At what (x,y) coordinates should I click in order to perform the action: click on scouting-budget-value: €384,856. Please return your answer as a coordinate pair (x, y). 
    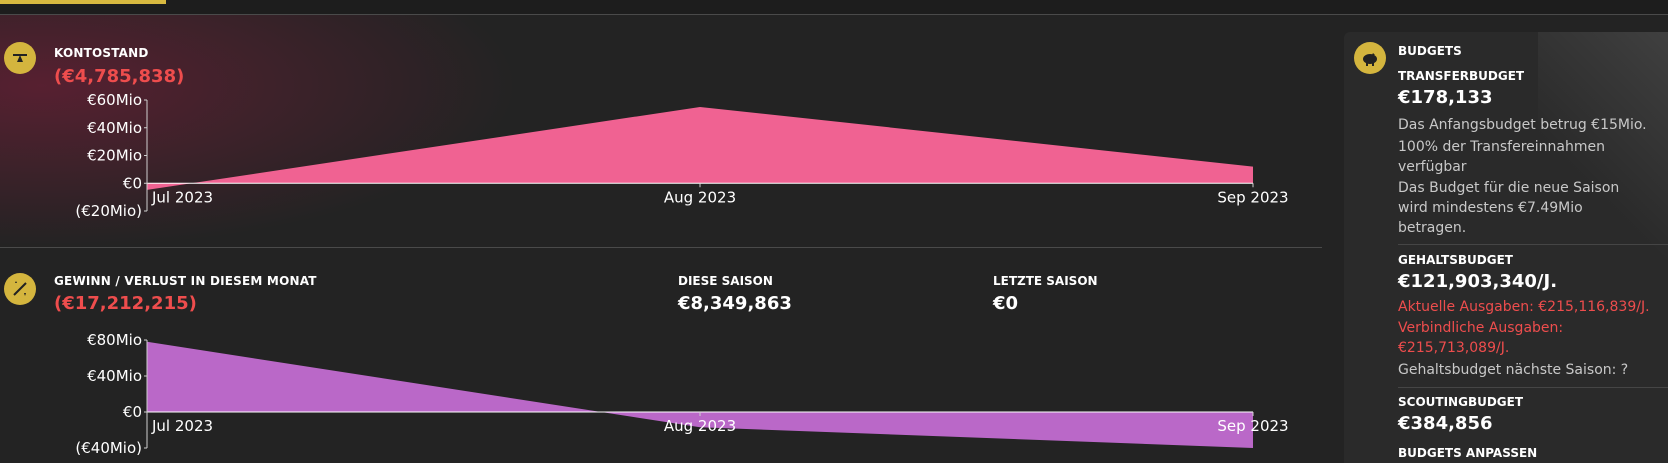
    Looking at the image, I should click on (1445, 423).